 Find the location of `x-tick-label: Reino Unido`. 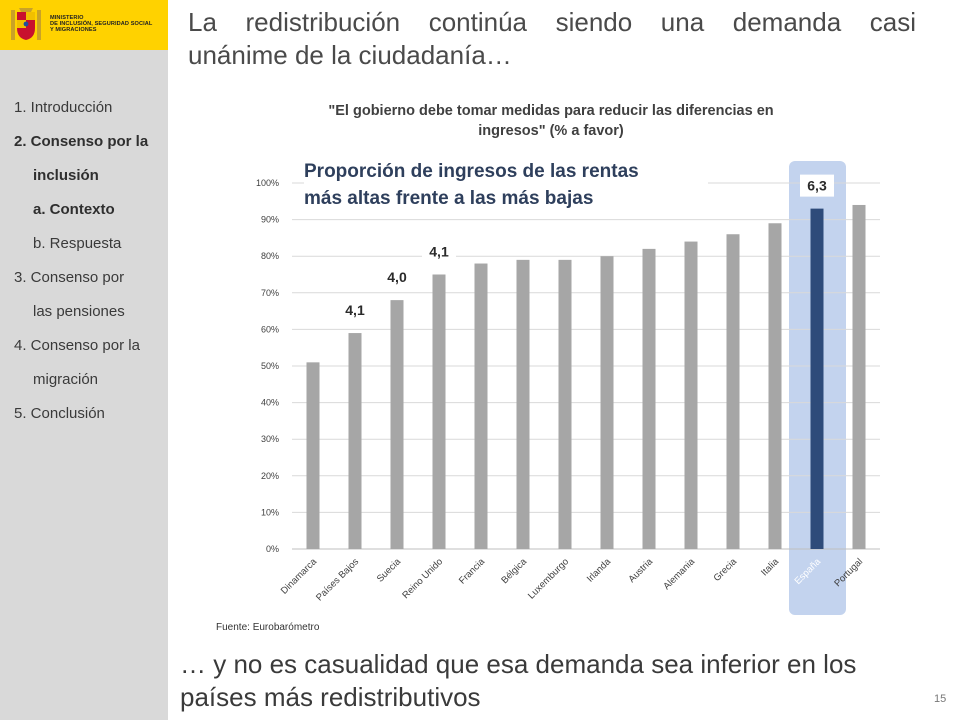

x-tick-label: Reino Unido is located at coordinates (422, 578).